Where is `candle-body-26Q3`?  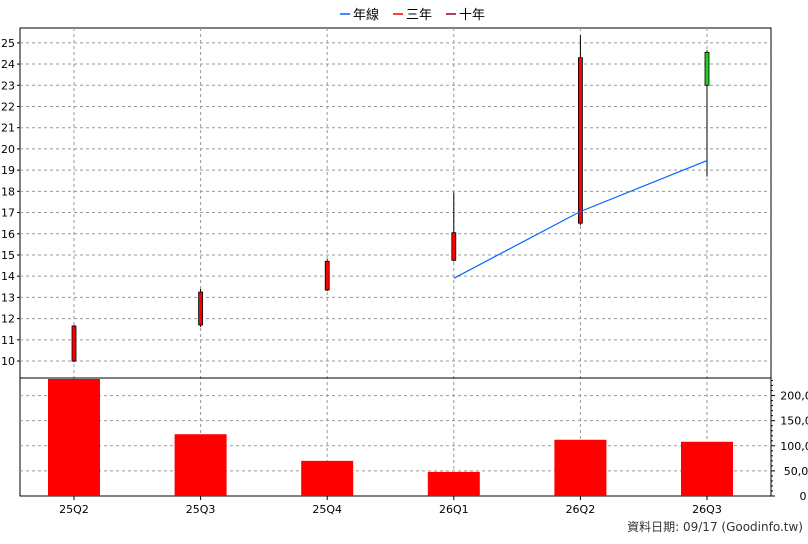
candle-body-26Q3 is located at coordinates (707, 68).